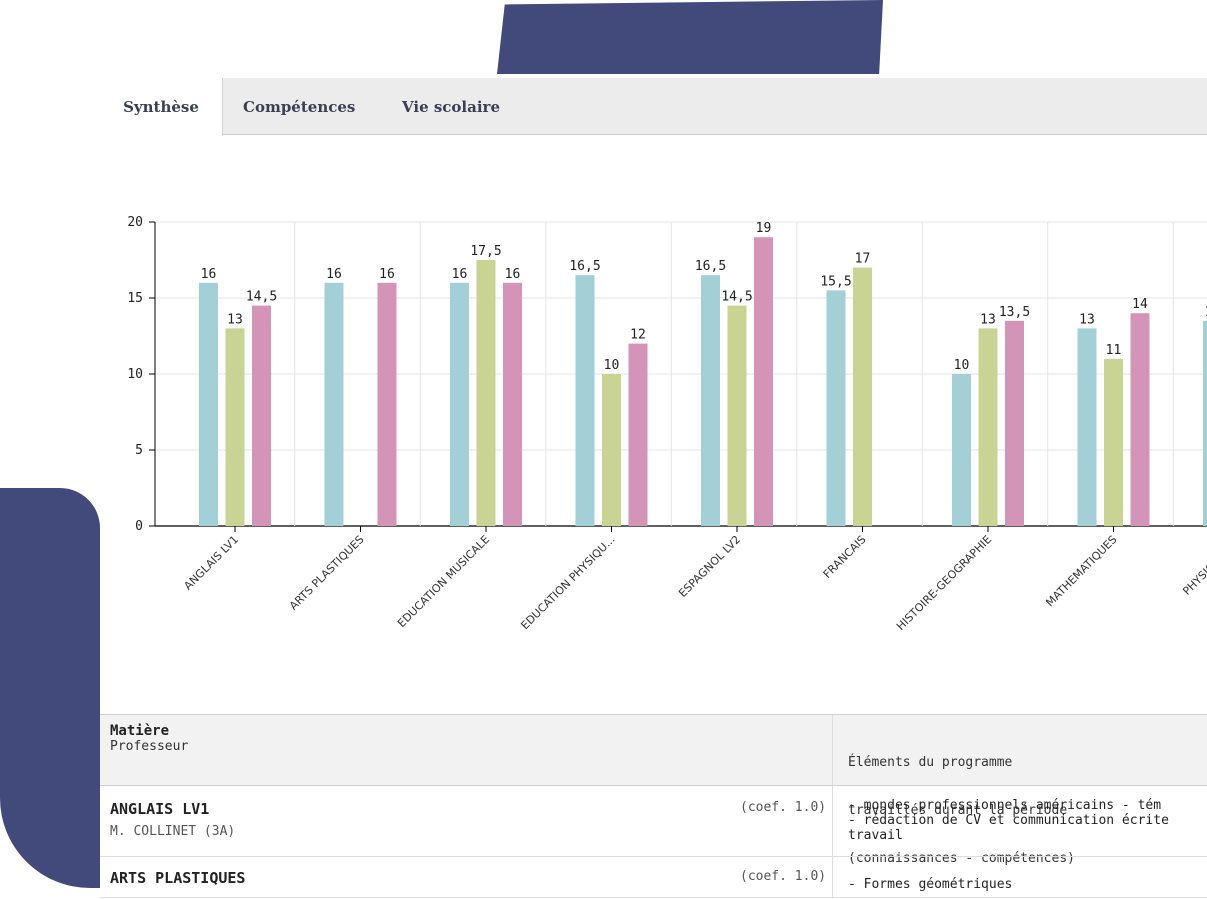 The height and width of the screenshot is (899, 1207). I want to click on bar-value-label: 12, so click(638, 335).